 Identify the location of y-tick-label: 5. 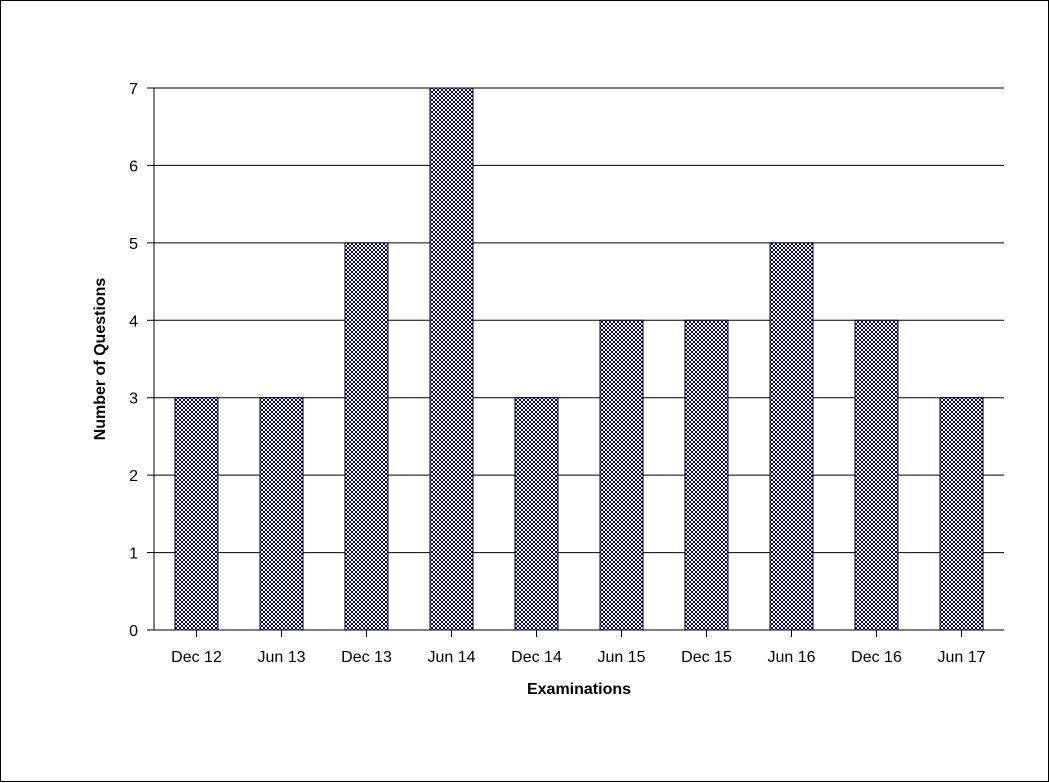
(133, 244).